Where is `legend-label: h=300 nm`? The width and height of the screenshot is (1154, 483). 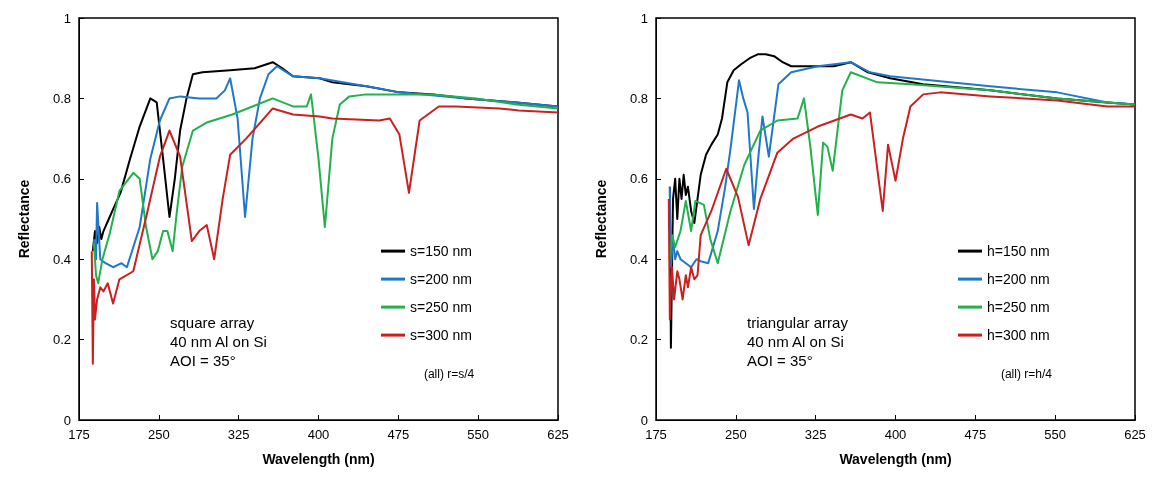
legend-label: h=300 nm is located at coordinates (1018, 335).